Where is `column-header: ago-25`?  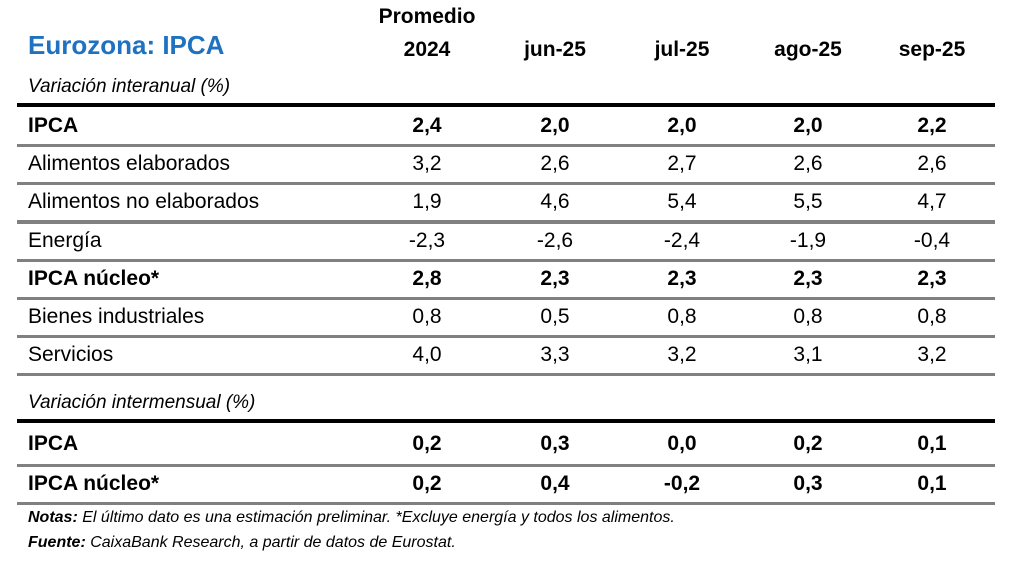 column-header: ago-25 is located at coordinates (808, 49).